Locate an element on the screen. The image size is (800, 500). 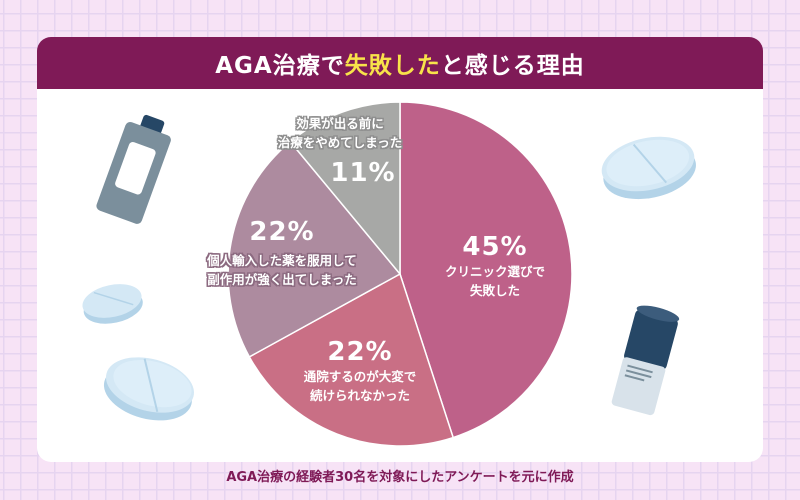
label-import-line1: 個人輸入した薬を服用して is located at coordinates (282, 260).